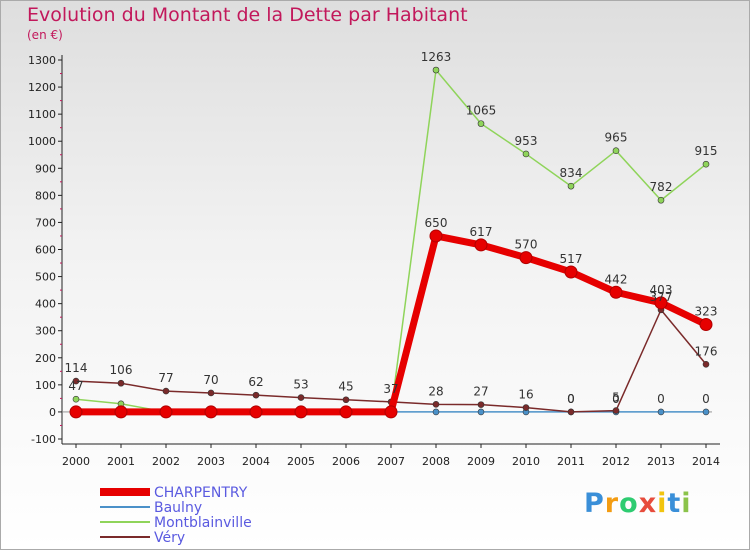 This screenshot has height=550, width=750. Describe the element at coordinates (43, 439) in the screenshot. I see `y-tick-label: -100` at that location.